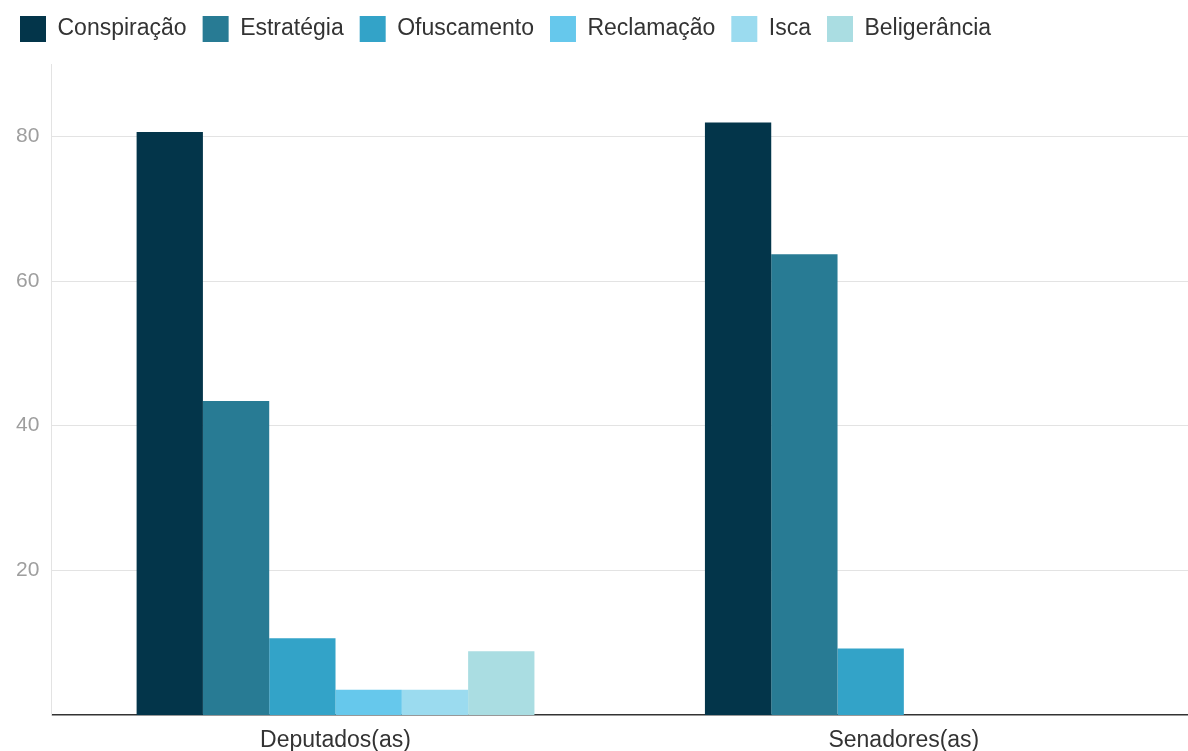 This screenshot has height=751, width=1188. I want to click on x-tick-label: Senadores(as), so click(904, 738).